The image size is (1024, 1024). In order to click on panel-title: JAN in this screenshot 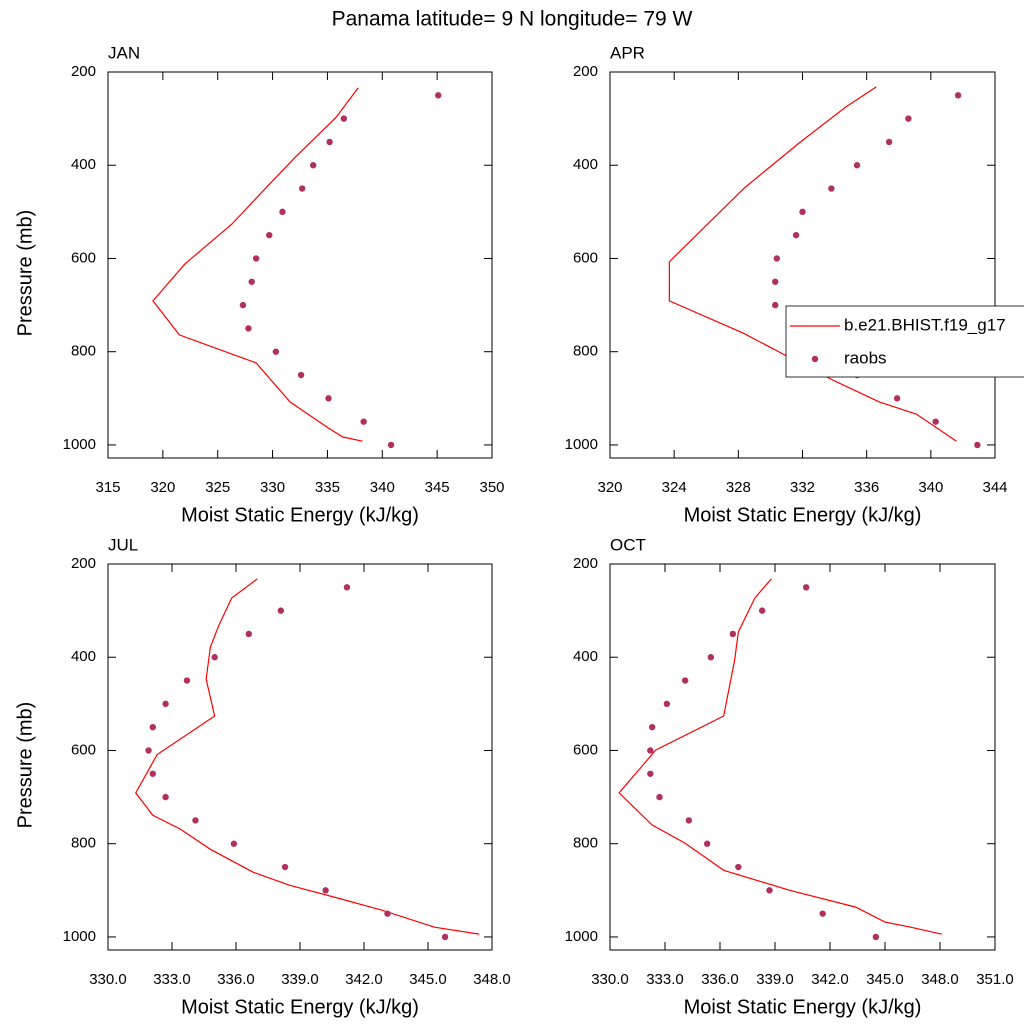, I will do `click(124, 52)`.